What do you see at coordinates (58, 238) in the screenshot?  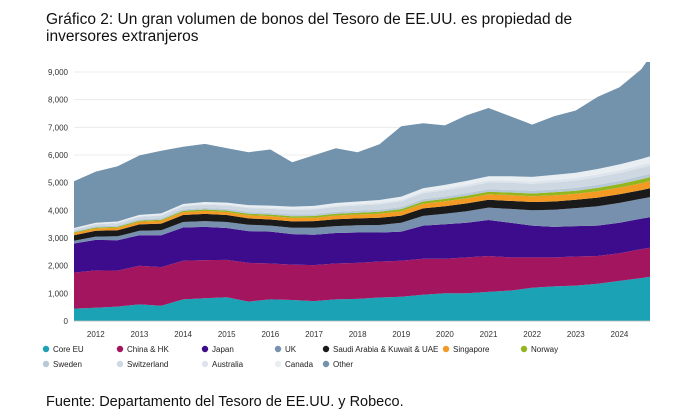 I see `y-tick-label: 3,000` at bounding box center [58, 238].